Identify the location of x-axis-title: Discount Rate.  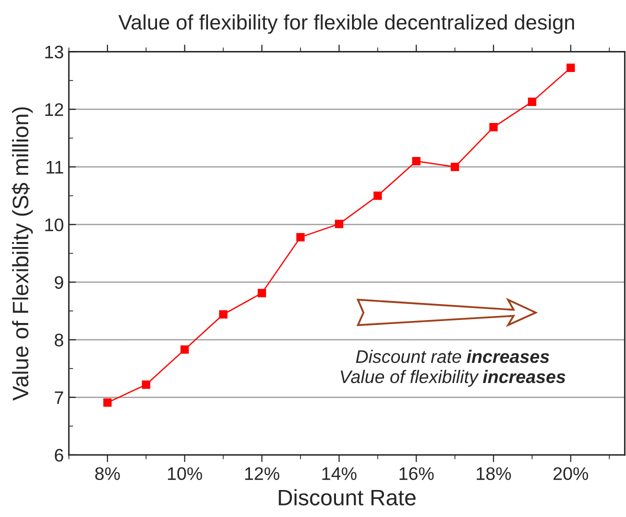
(347, 497).